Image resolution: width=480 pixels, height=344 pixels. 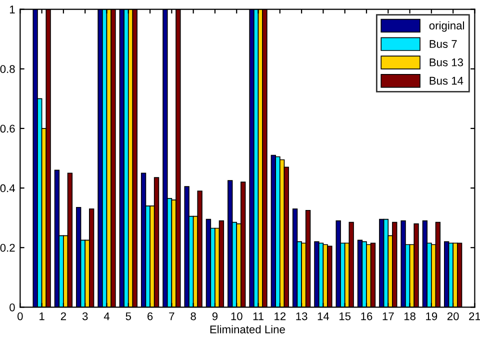 What do you see at coordinates (410, 316) in the screenshot?
I see `x-tick-label: 18` at bounding box center [410, 316].